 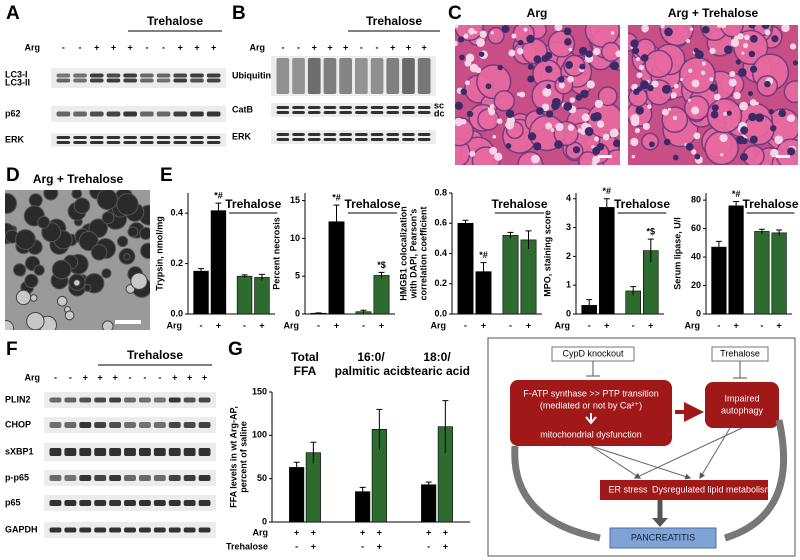 I want to click on x-row-label: Arg, so click(x=175, y=325).